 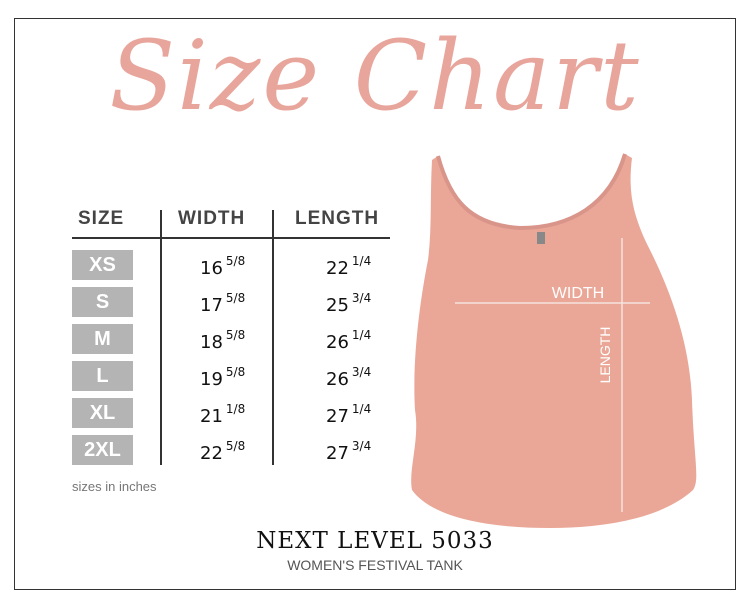 What do you see at coordinates (337, 218) in the screenshot?
I see `header-length: LENGTH` at bounding box center [337, 218].